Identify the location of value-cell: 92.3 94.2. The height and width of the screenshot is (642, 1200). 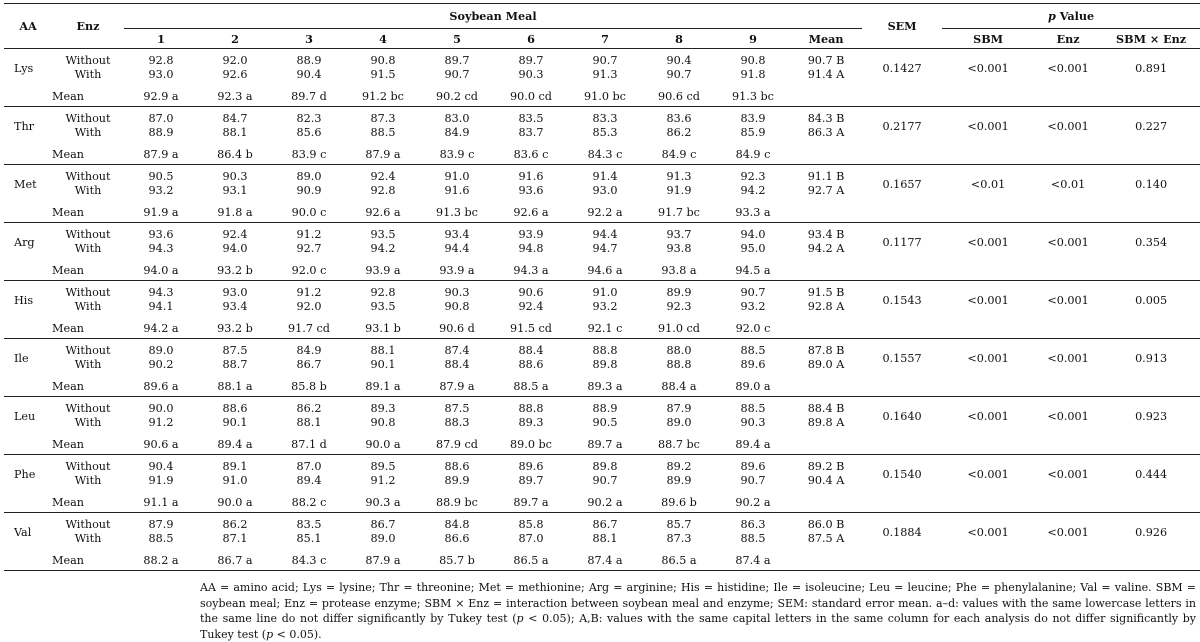
(753, 184).